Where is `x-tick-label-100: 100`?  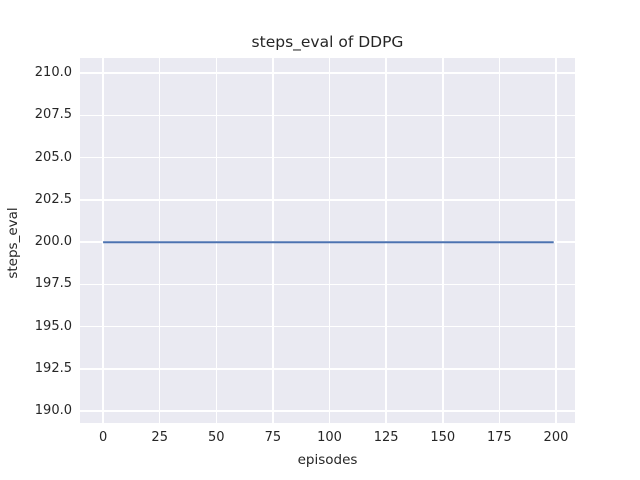
x-tick-label-100: 100 is located at coordinates (329, 437).